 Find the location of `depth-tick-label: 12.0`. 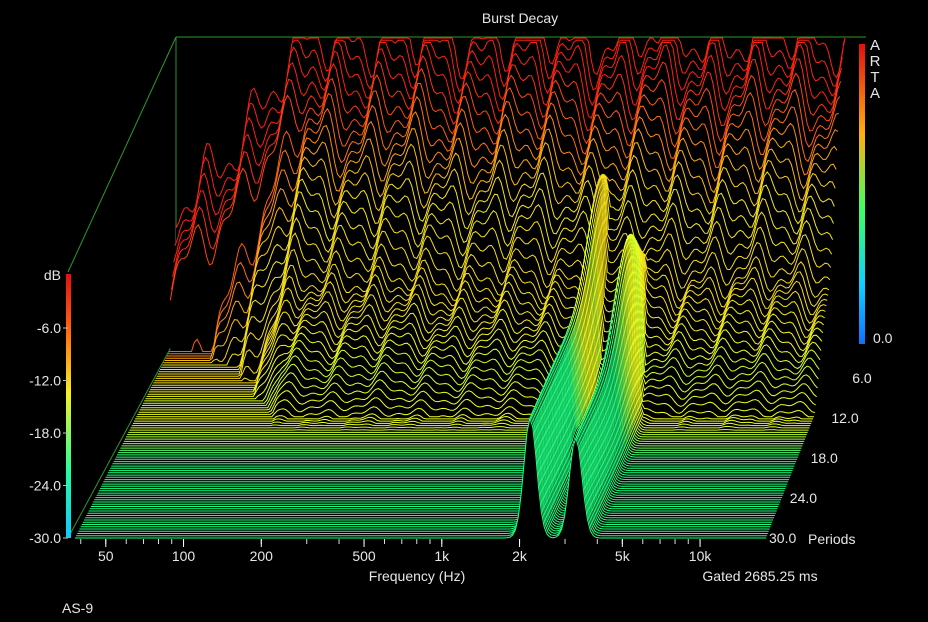

depth-tick-label: 12.0 is located at coordinates (844, 418).